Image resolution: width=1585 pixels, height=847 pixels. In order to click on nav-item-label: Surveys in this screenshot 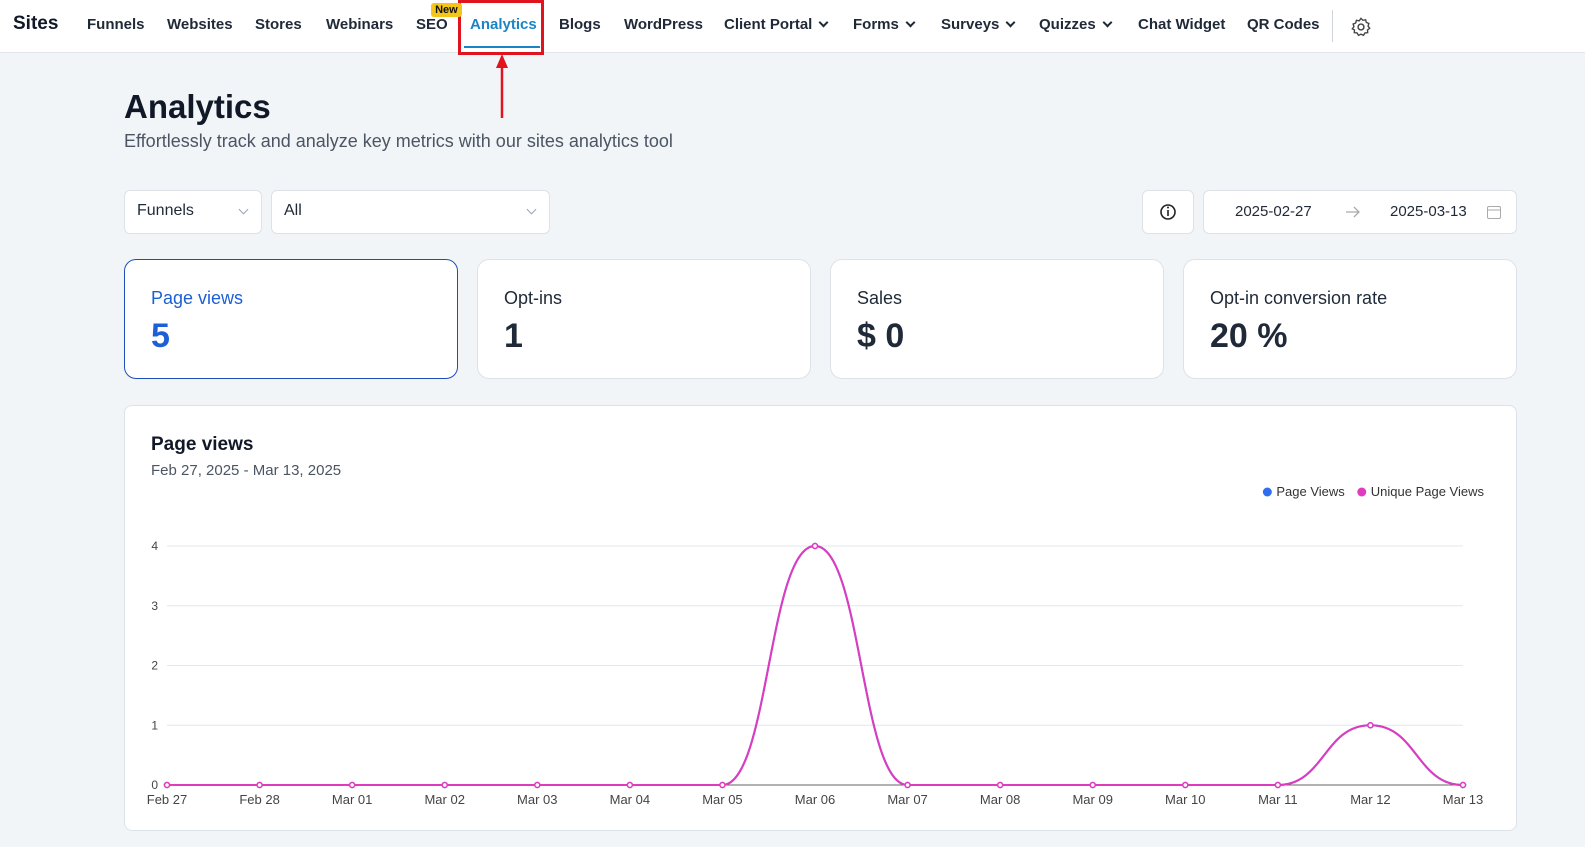, I will do `click(970, 24)`.